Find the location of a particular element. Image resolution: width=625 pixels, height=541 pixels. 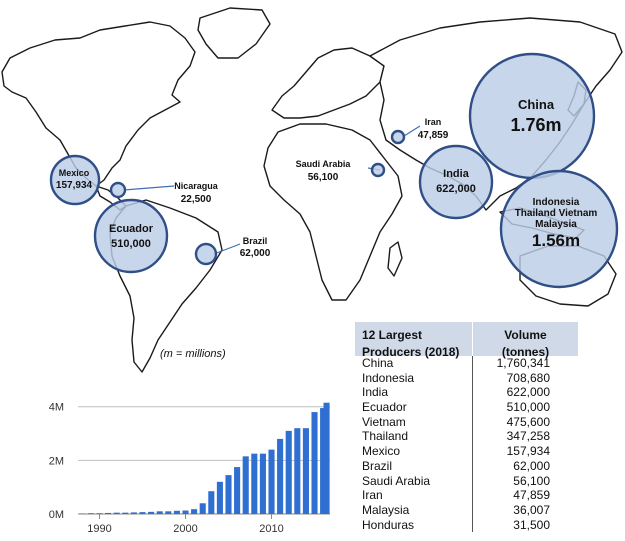

header-producers-line1: 12 Largest is located at coordinates (392, 335).